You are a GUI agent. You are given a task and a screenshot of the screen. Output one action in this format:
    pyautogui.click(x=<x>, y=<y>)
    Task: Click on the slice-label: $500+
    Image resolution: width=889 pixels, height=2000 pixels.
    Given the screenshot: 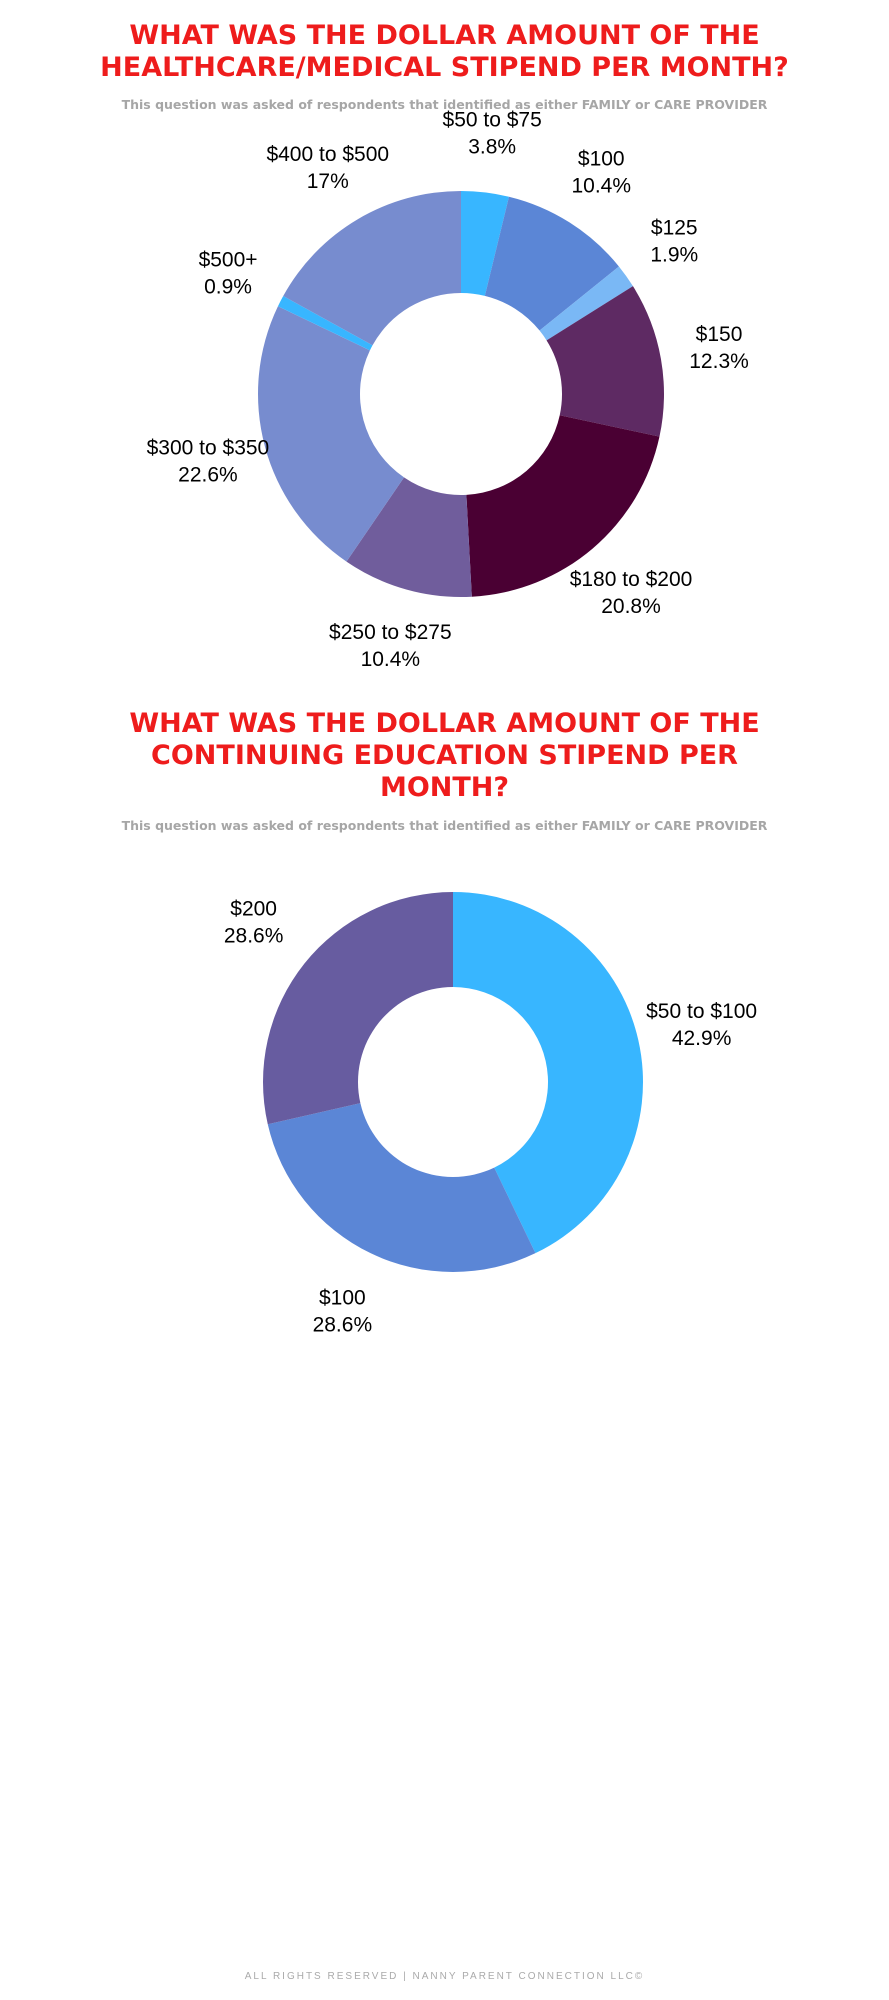 What is the action you would take?
    pyautogui.click(x=228, y=260)
    